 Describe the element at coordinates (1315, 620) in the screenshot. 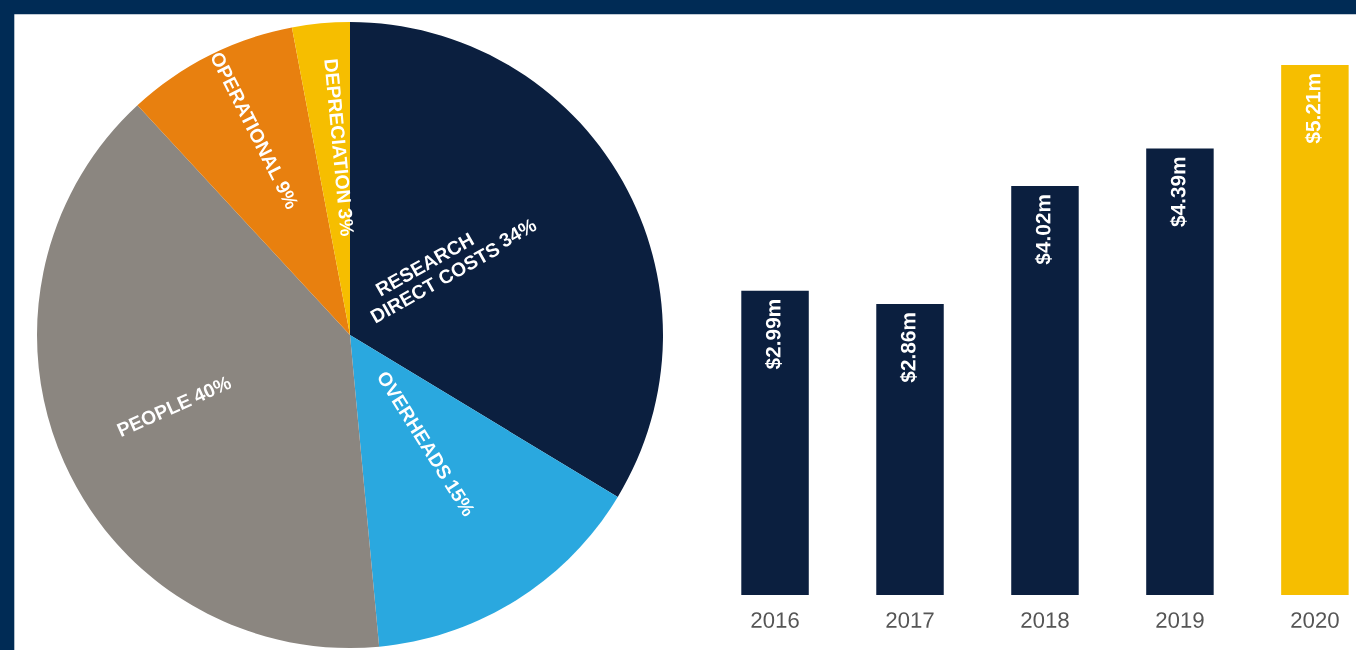

I see `x-tick-label: 2020` at that location.